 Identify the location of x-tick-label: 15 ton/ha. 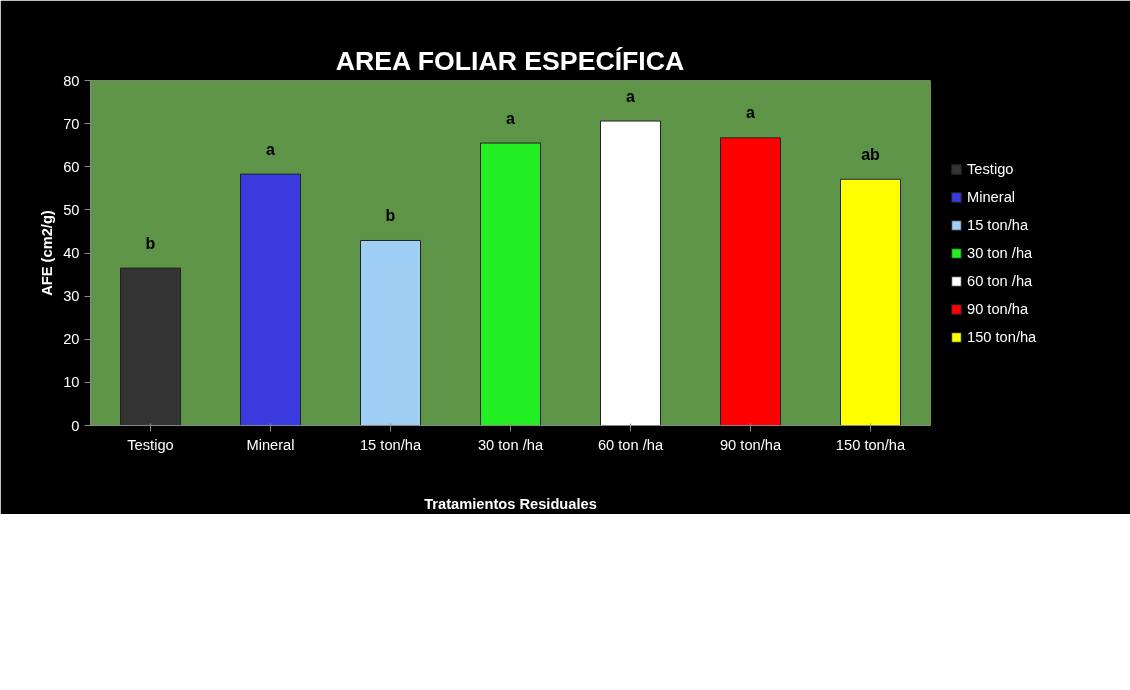
(390, 444).